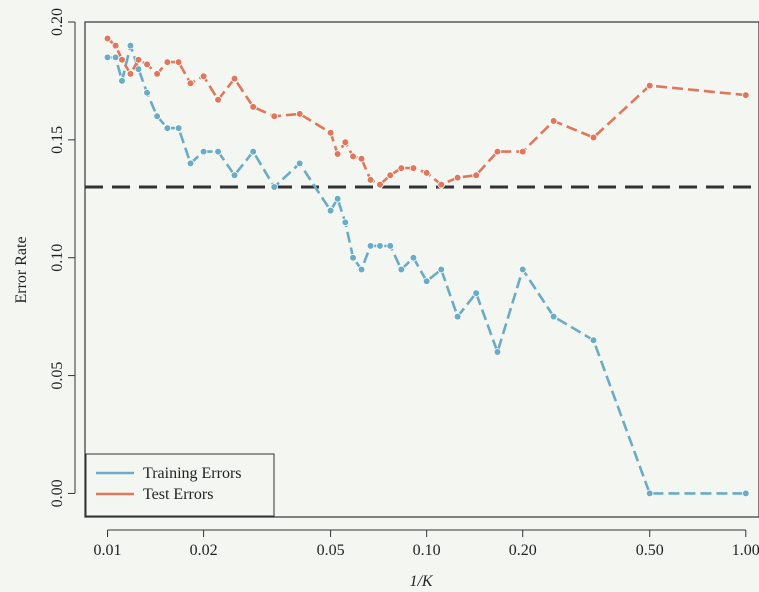 Image resolution: width=759 pixels, height=592 pixels. I want to click on legend-box, so click(180, 485).